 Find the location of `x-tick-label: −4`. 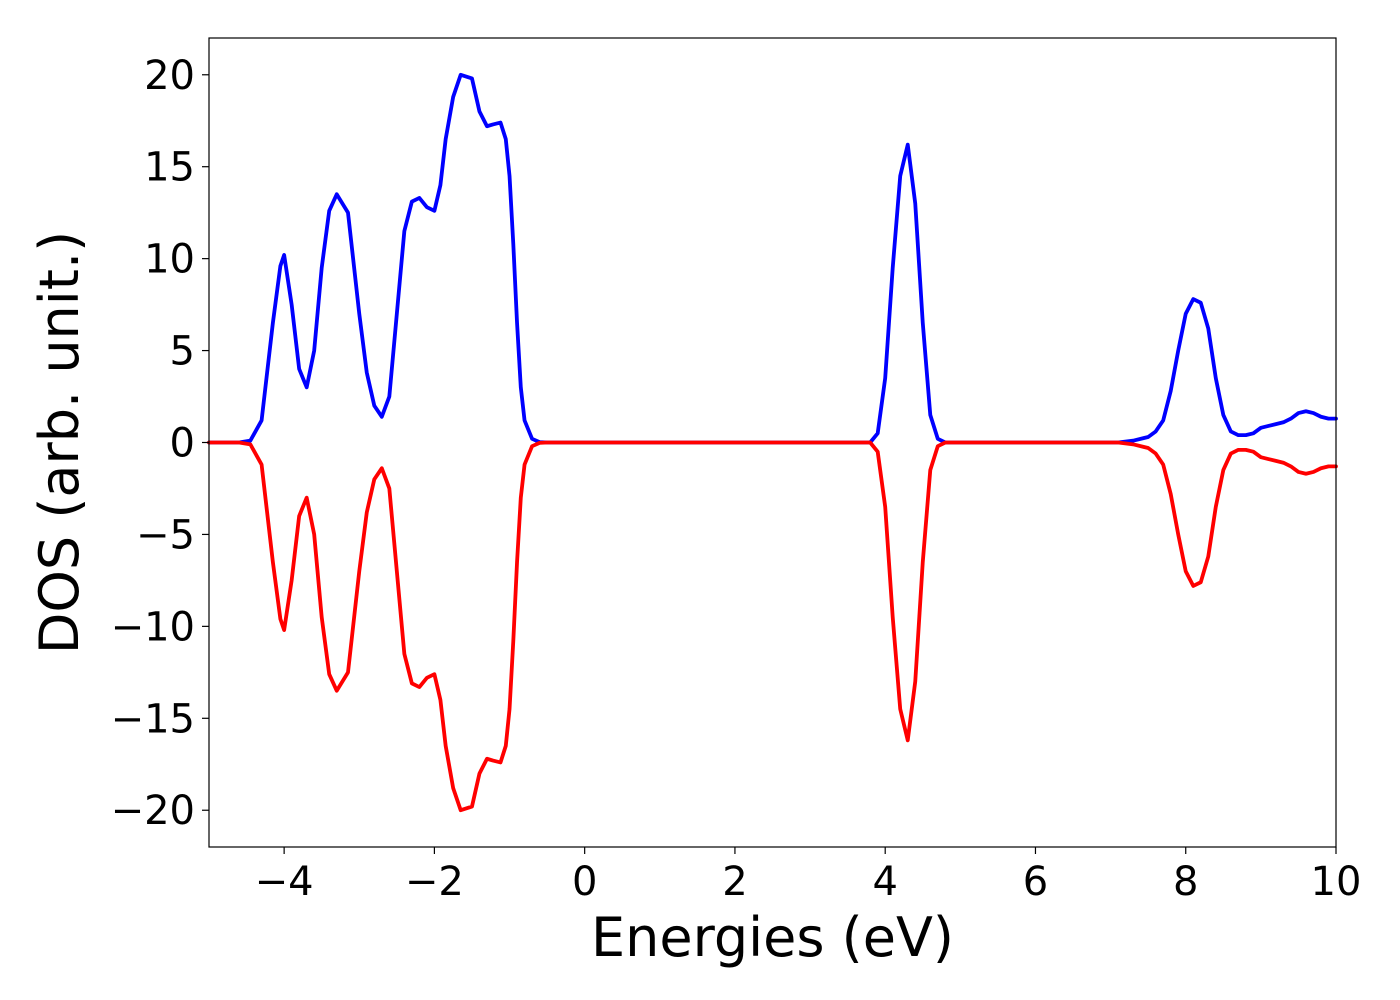

x-tick-label: −4 is located at coordinates (284, 882).